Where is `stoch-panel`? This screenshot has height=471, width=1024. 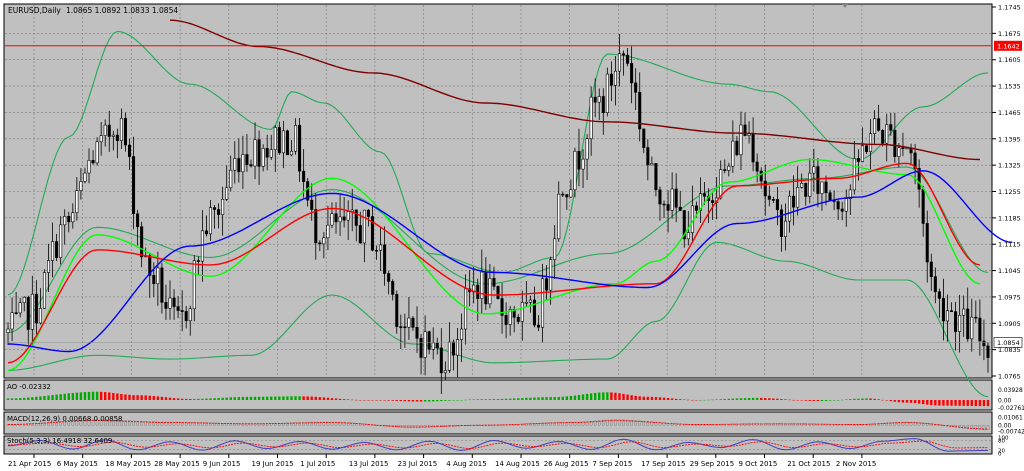
stoch-panel is located at coordinates (498, 445).